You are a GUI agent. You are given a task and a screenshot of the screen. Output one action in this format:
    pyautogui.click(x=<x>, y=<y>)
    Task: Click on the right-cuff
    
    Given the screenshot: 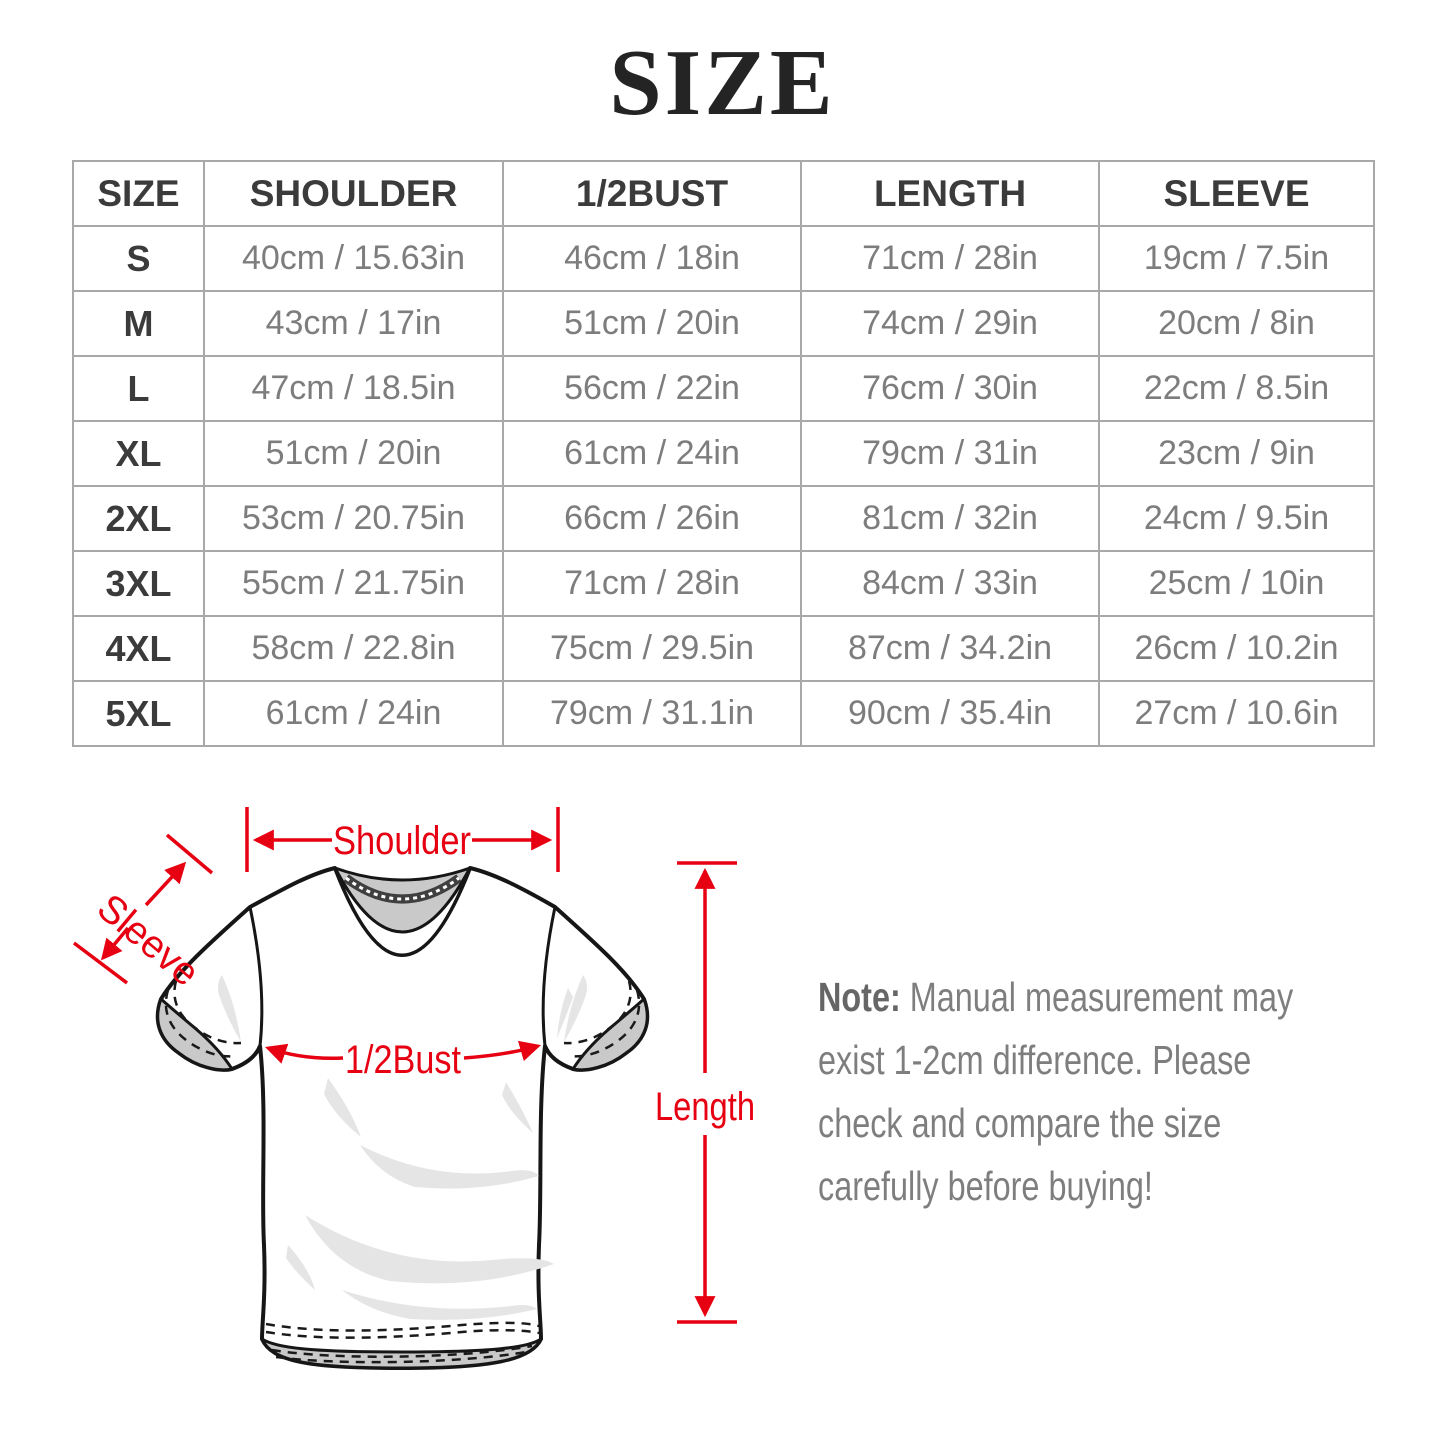 What is the action you would take?
    pyautogui.click(x=610, y=1034)
    